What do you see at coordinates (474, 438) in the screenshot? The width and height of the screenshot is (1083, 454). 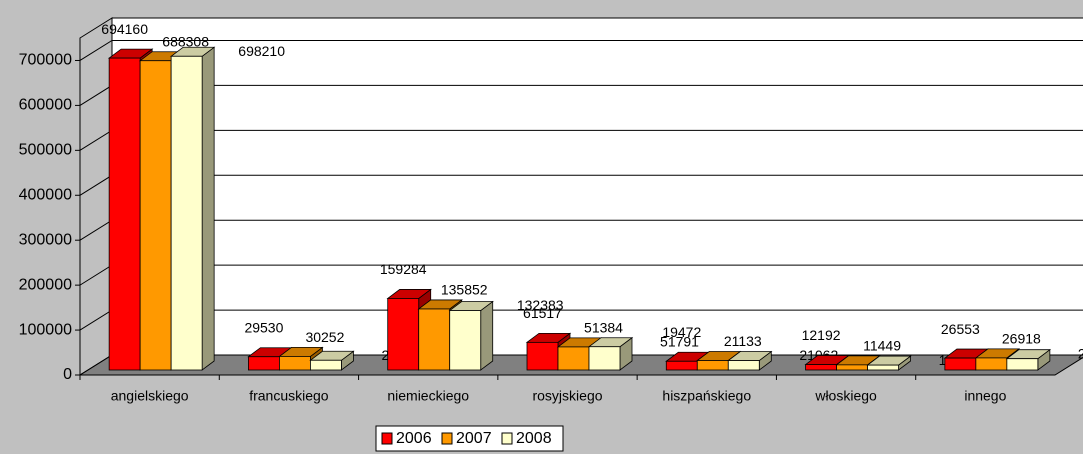 I see `legend-label: 2007` at bounding box center [474, 438].